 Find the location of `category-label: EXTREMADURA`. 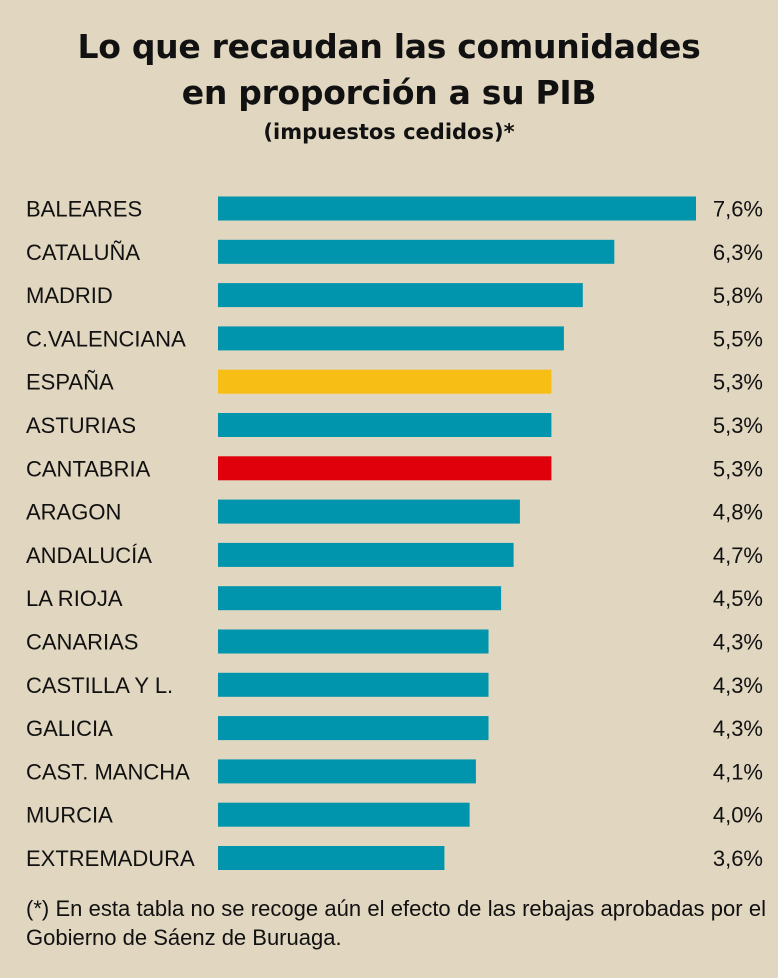

category-label: EXTREMADURA is located at coordinates (110, 858).